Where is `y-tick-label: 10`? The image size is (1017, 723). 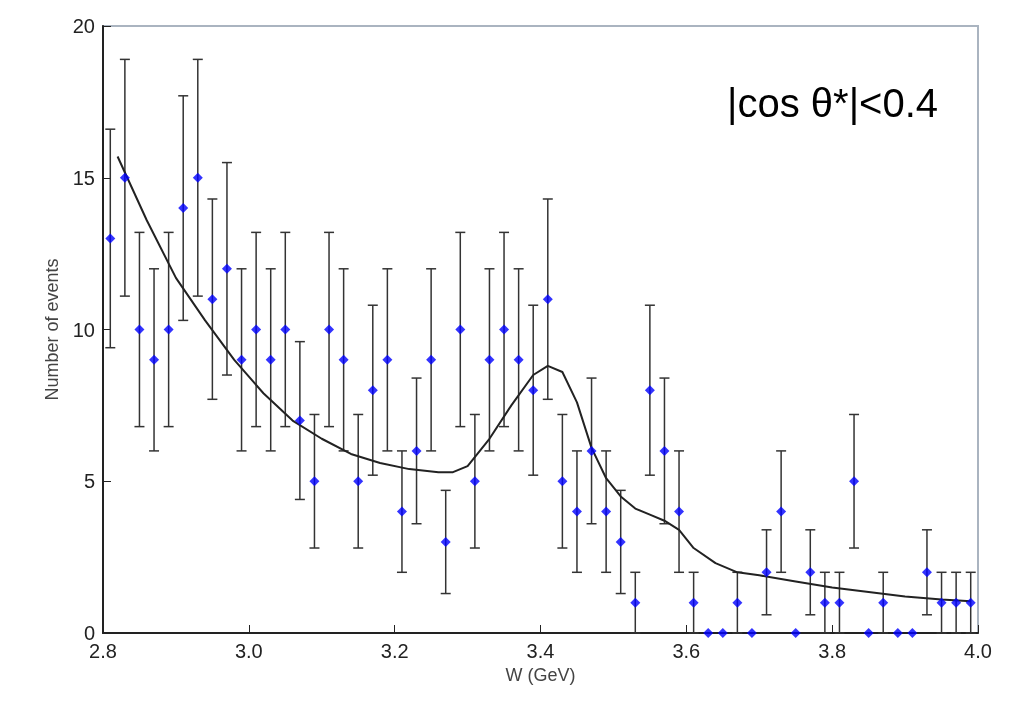 y-tick-label: 10 is located at coordinates (83, 329).